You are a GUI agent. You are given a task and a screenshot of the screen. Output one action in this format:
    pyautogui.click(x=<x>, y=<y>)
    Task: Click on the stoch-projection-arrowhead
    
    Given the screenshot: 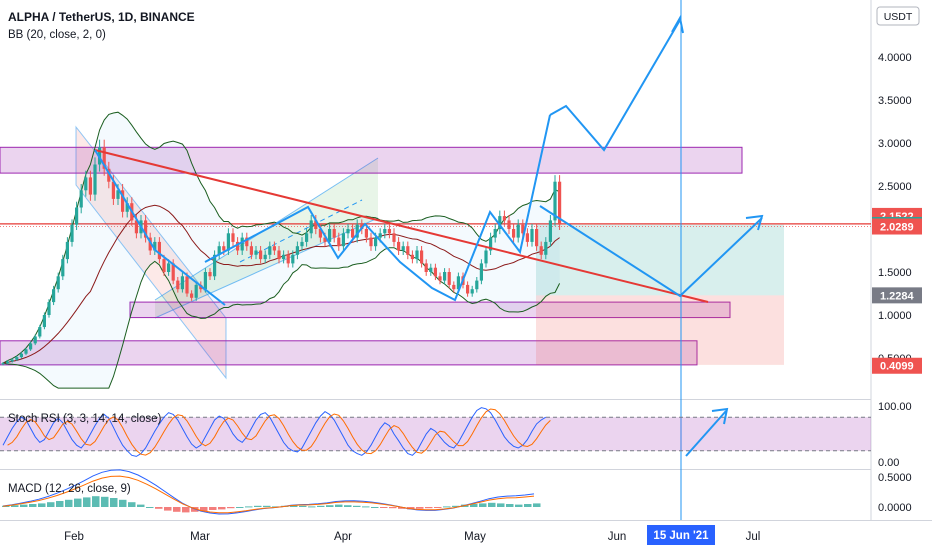 What is the action you would take?
    pyautogui.click(x=720, y=416)
    